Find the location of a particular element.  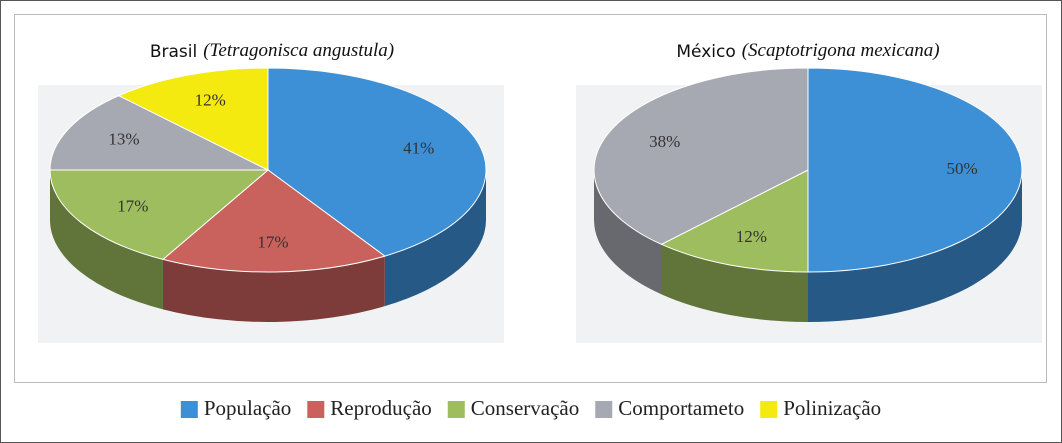

legend-label: Conservação is located at coordinates (525, 408).